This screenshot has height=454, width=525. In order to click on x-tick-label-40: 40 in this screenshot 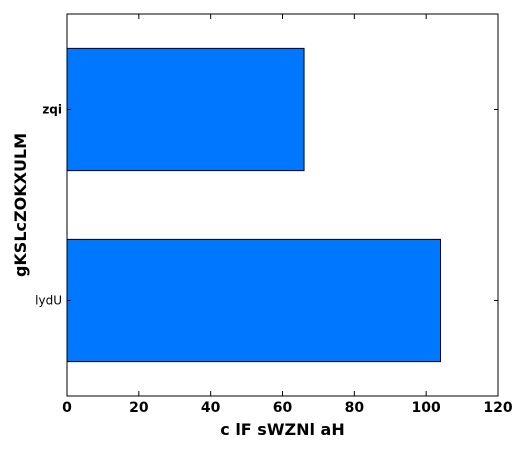, I will do `click(211, 408)`.